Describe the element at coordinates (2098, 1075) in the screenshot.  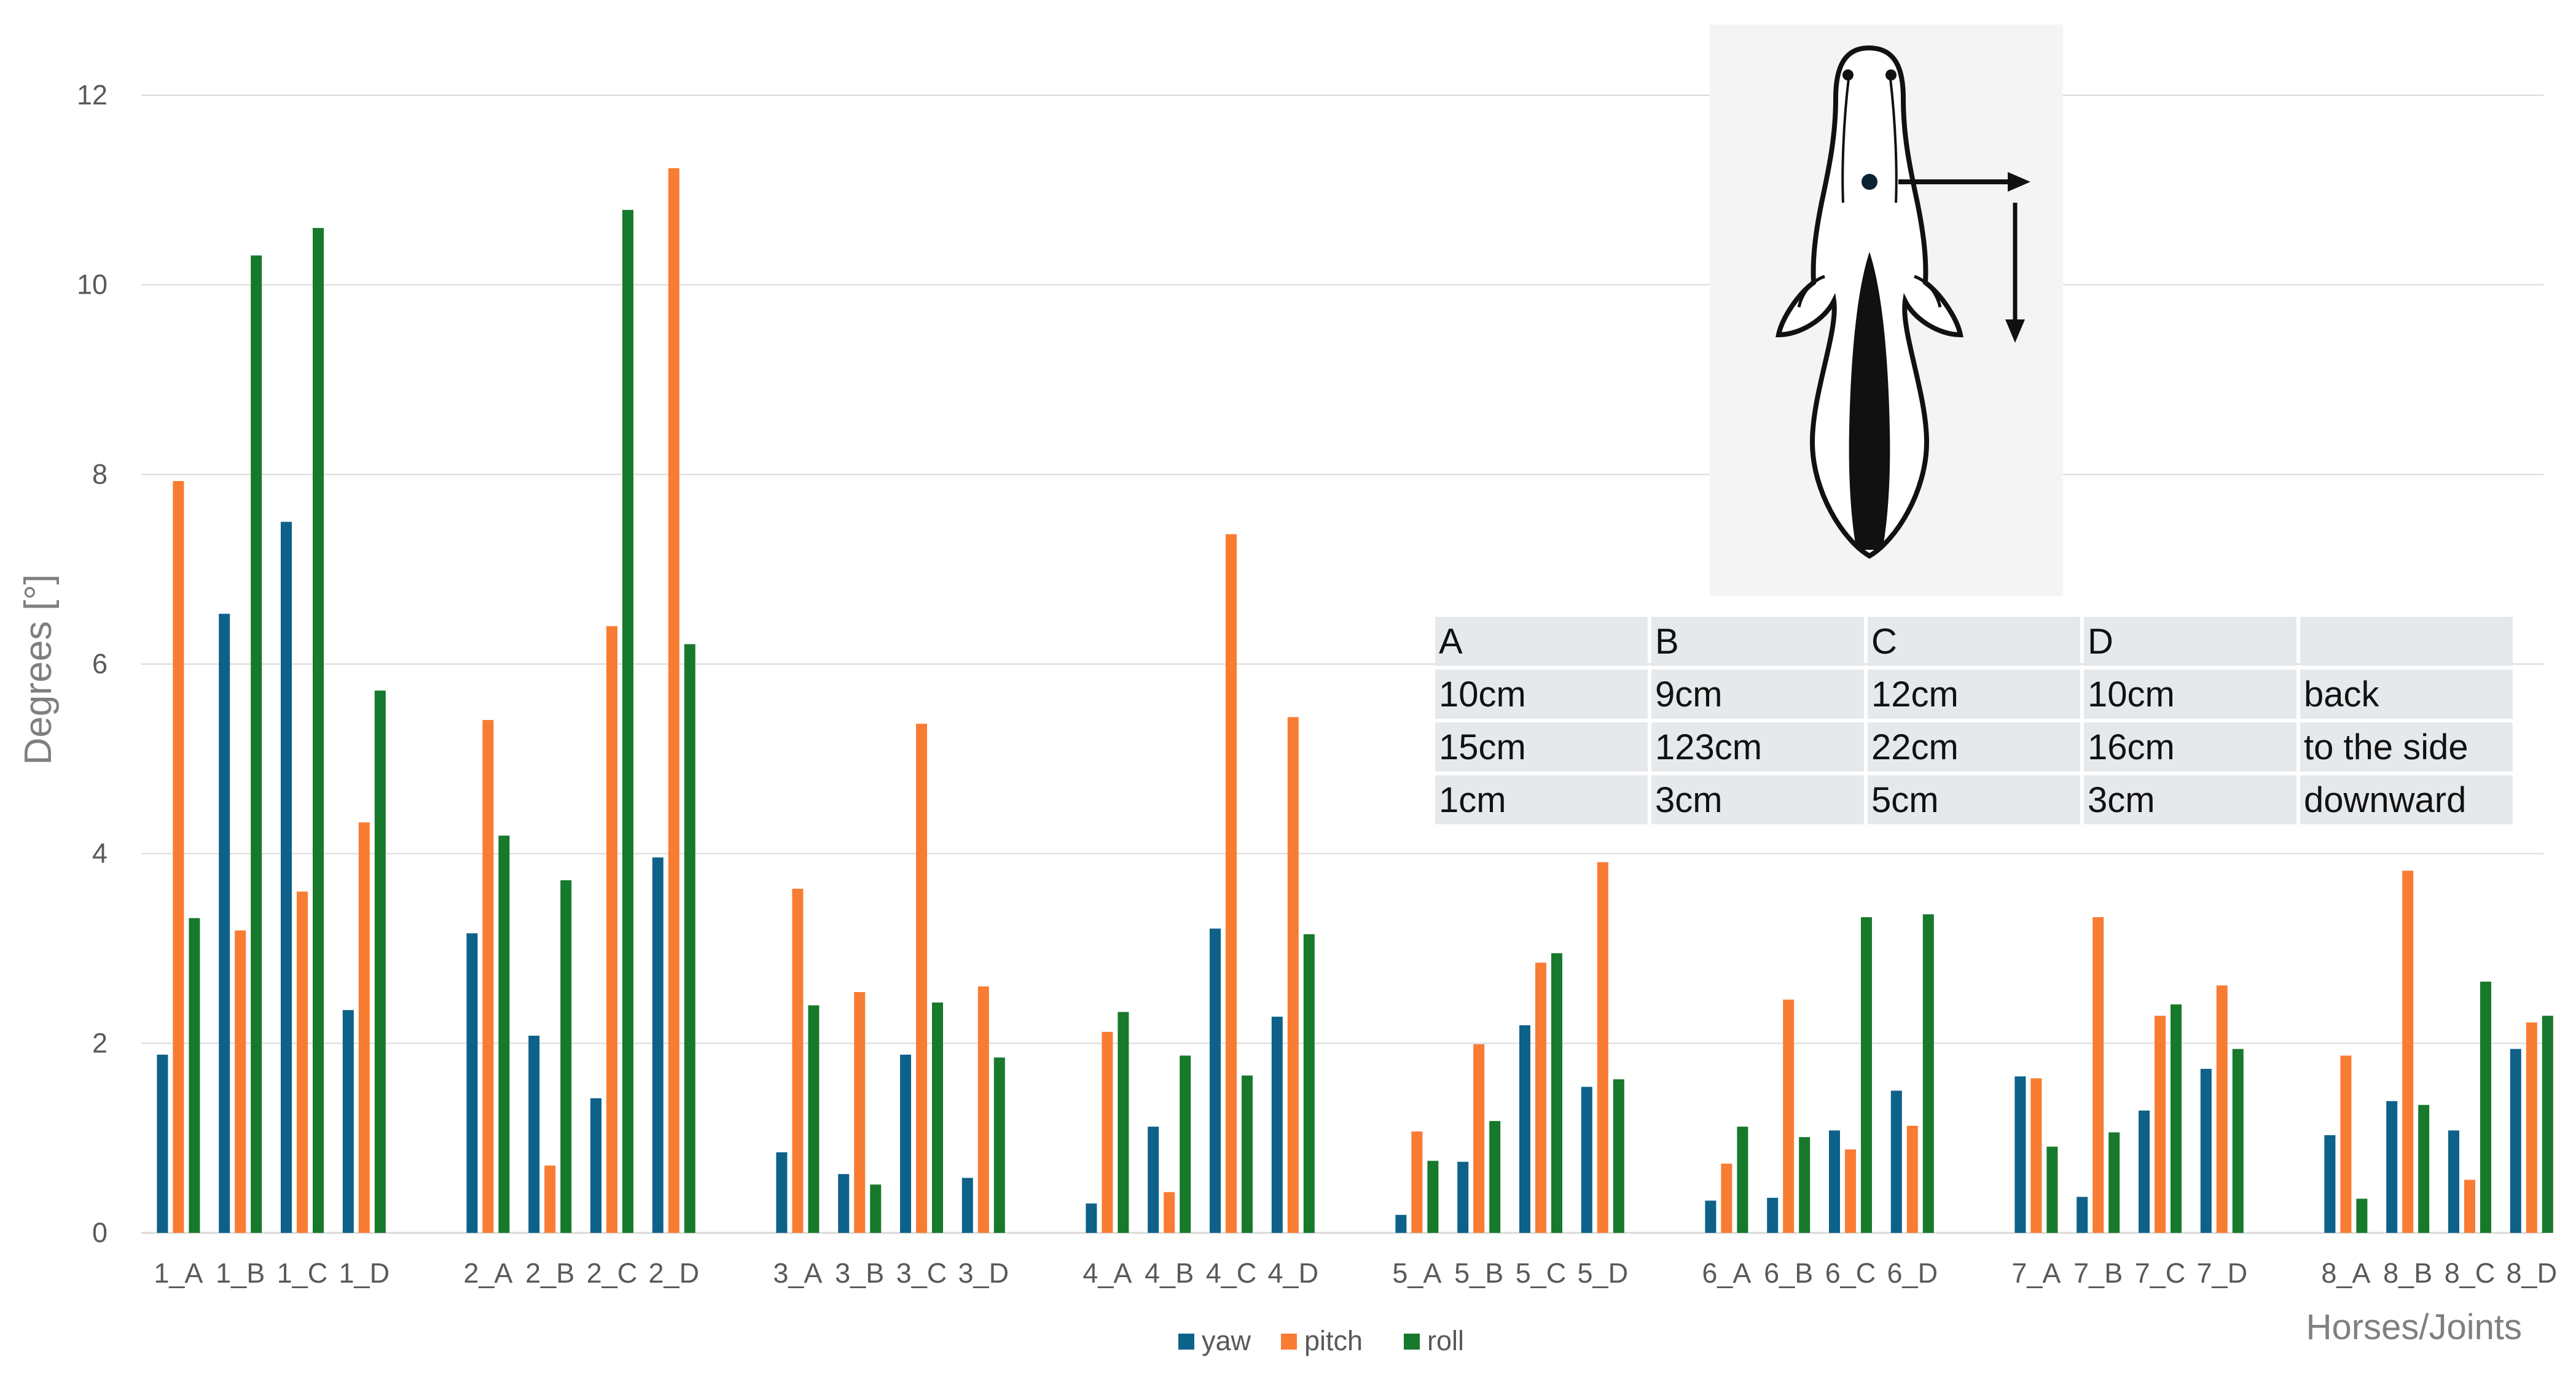
I see `bar-pitch-7_B` at that location.